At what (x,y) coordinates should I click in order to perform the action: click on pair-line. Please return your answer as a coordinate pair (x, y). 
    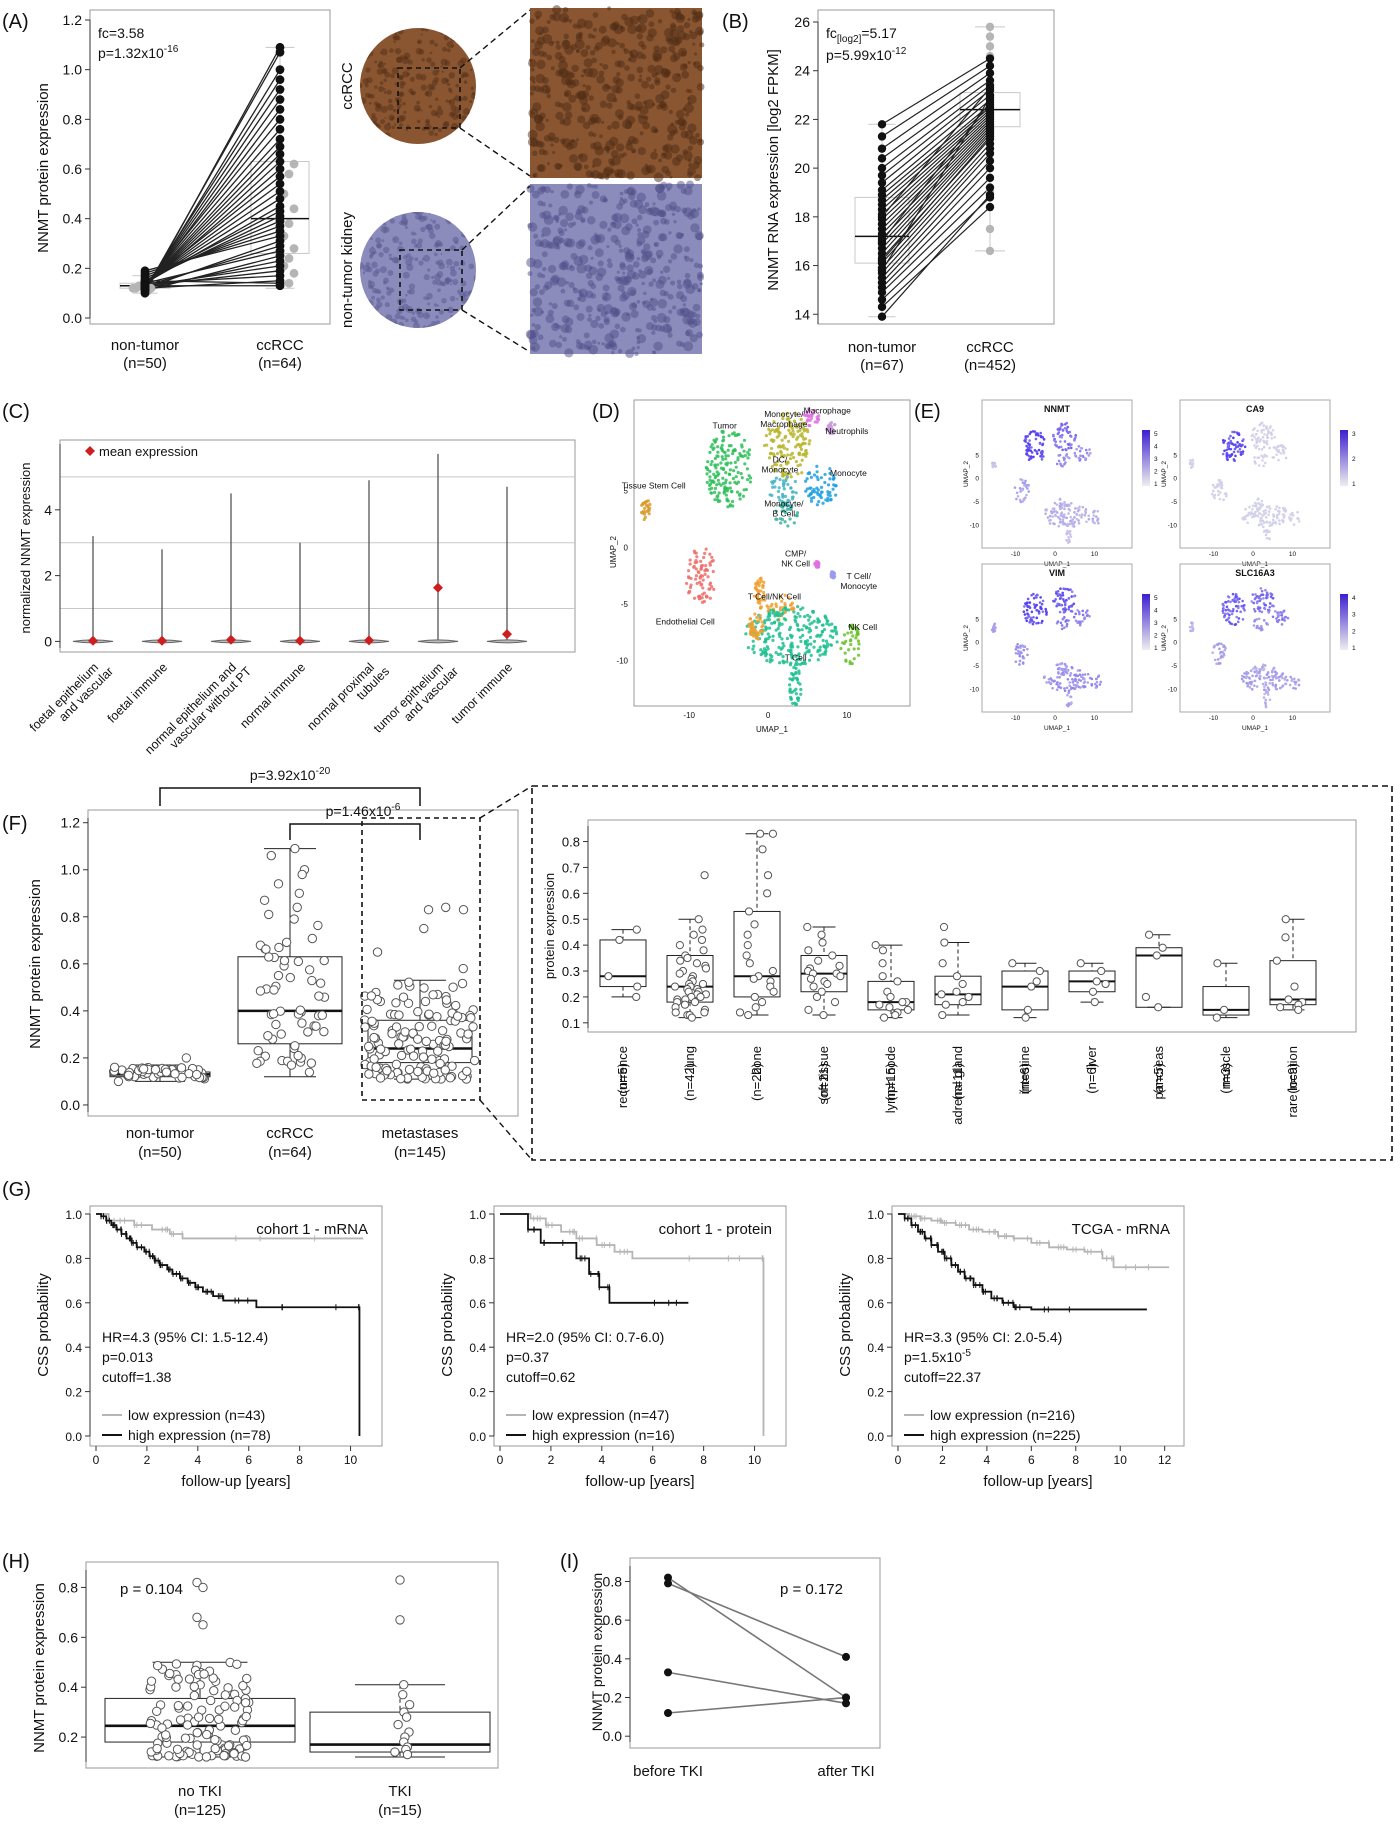
    Looking at the image, I should click on (936, 145).